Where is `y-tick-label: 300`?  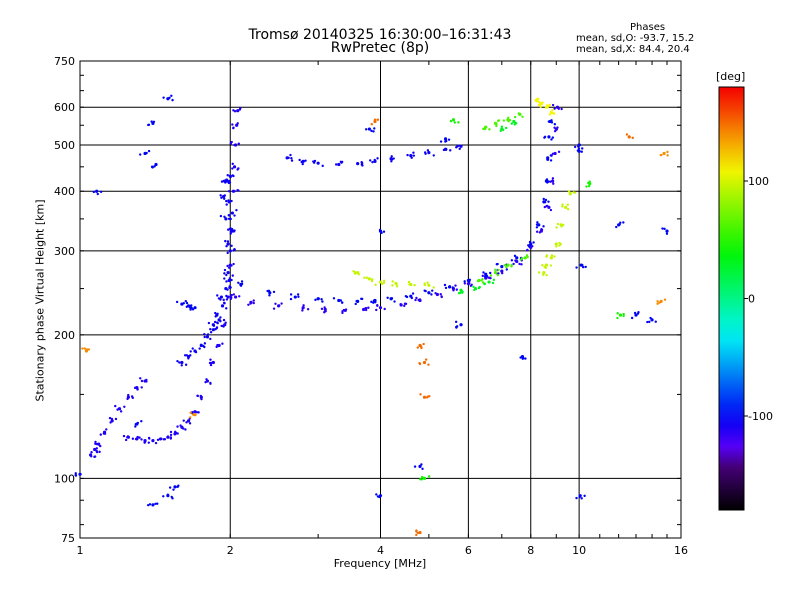 y-tick-label: 300 is located at coordinates (64, 251).